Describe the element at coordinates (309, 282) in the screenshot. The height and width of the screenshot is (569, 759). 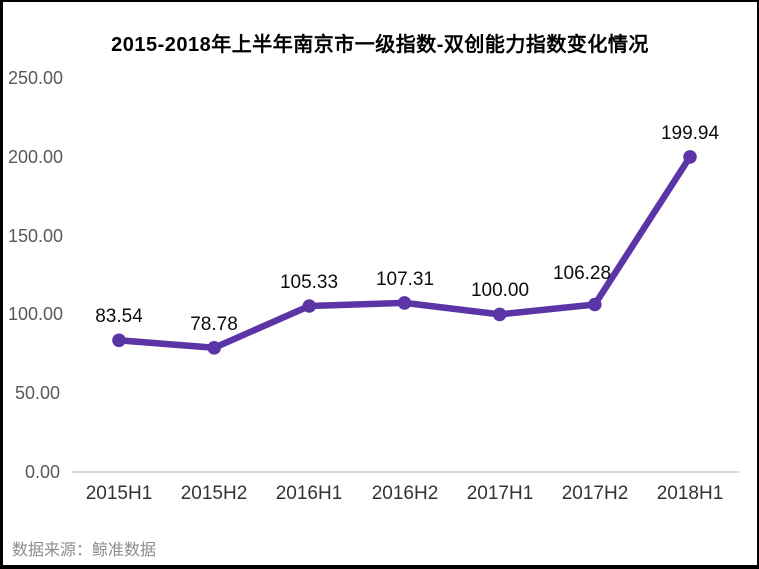
I see `data-point-label: 105.33` at that location.